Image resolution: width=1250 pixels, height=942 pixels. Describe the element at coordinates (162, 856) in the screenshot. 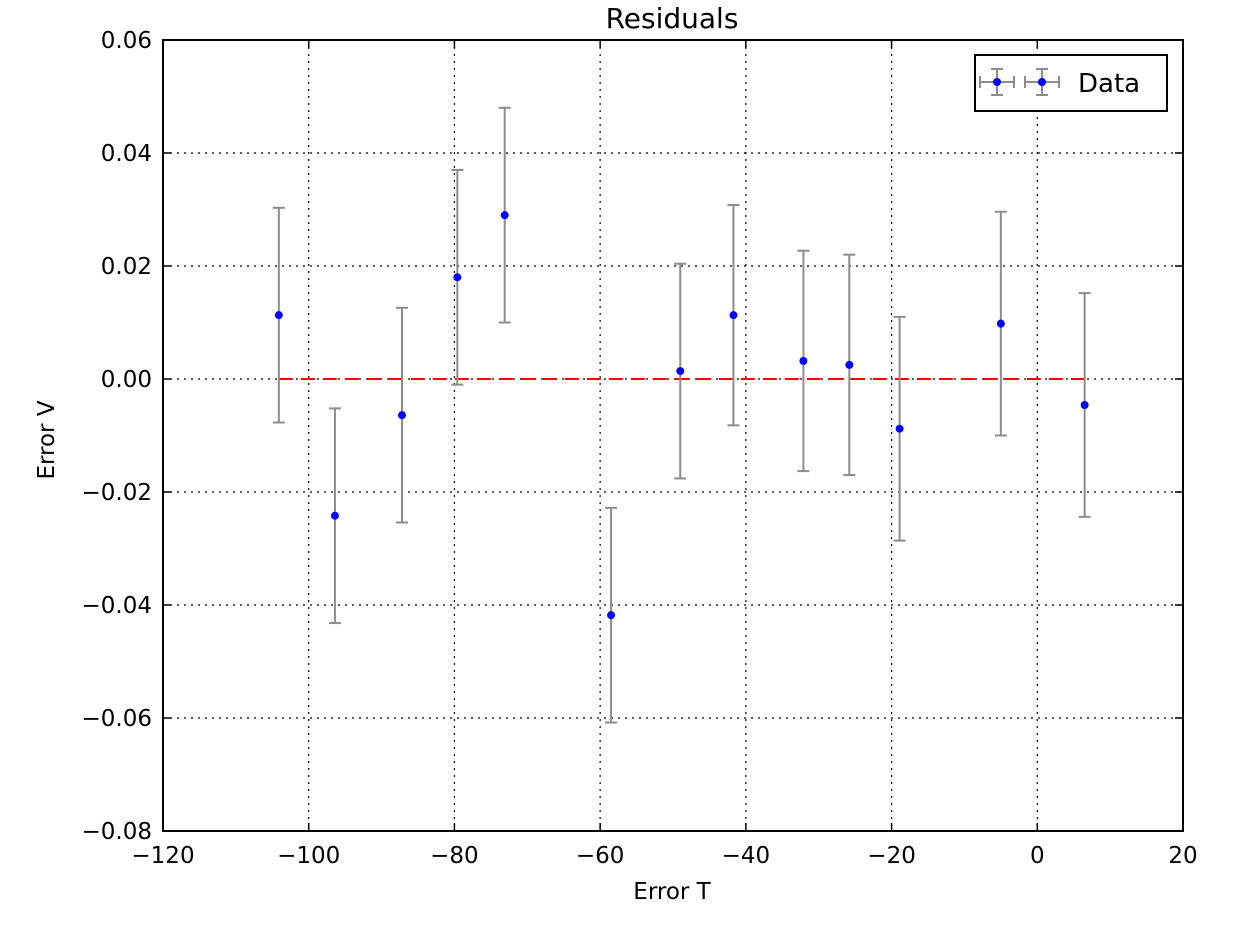

I see `x-tick-label: −120` at that location.